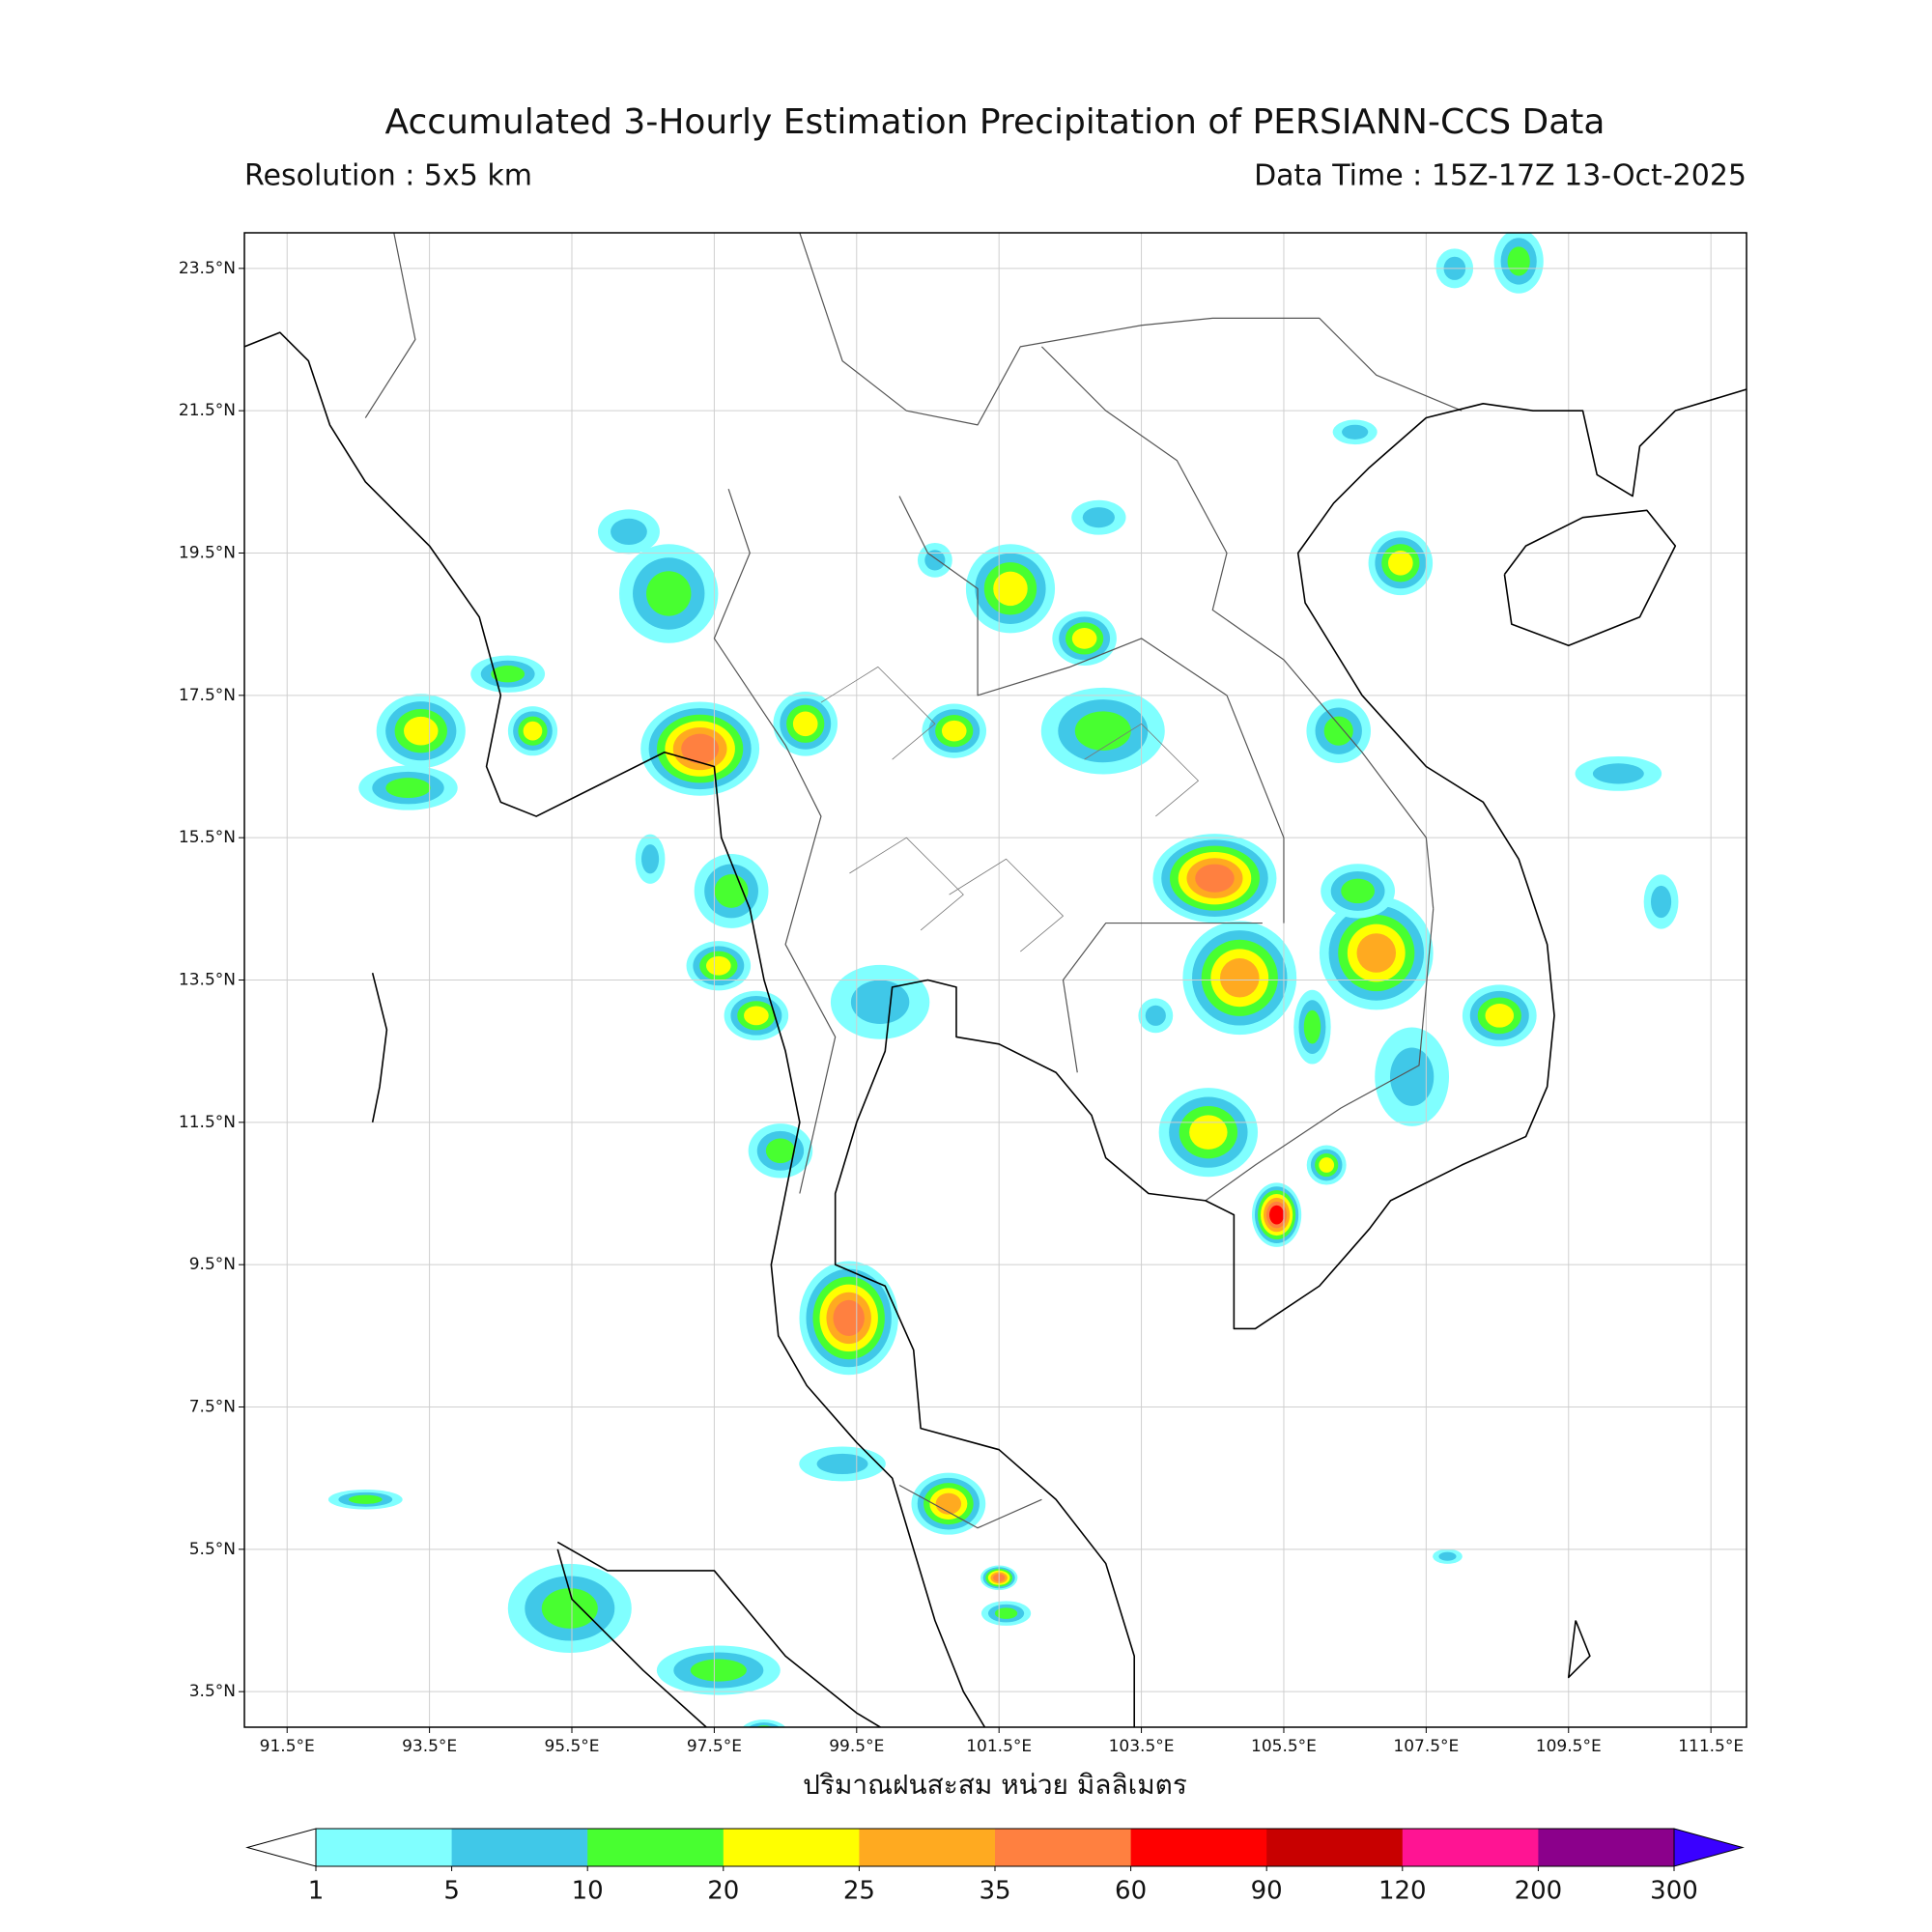 Image resolution: width=1932 pixels, height=1932 pixels. What do you see at coordinates (207, 695) in the screenshot?
I see `y-tick-label: 17.5°N` at bounding box center [207, 695].